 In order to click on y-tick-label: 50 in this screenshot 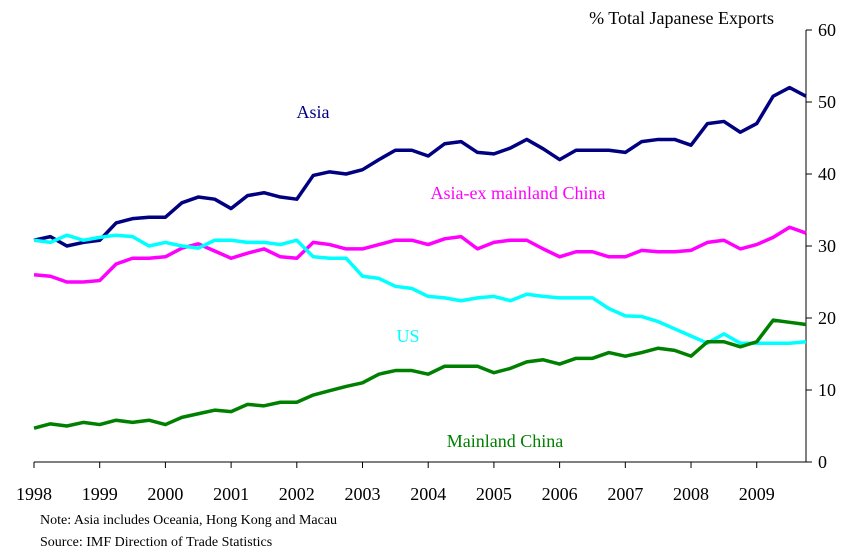, I will do `click(827, 102)`.